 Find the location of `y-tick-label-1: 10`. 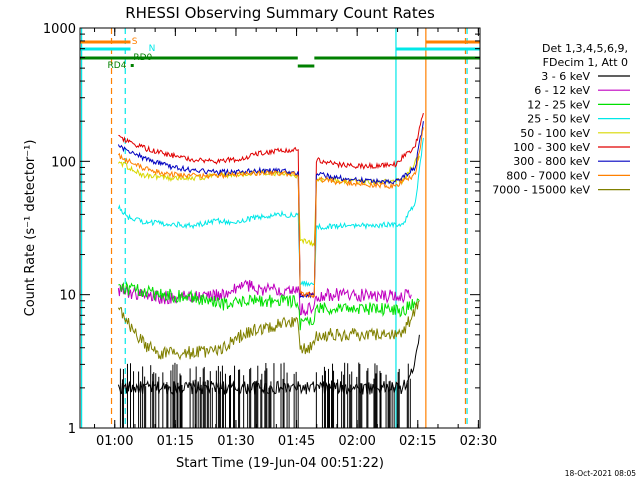

y-tick-label-1: 10 is located at coordinates (67, 296).